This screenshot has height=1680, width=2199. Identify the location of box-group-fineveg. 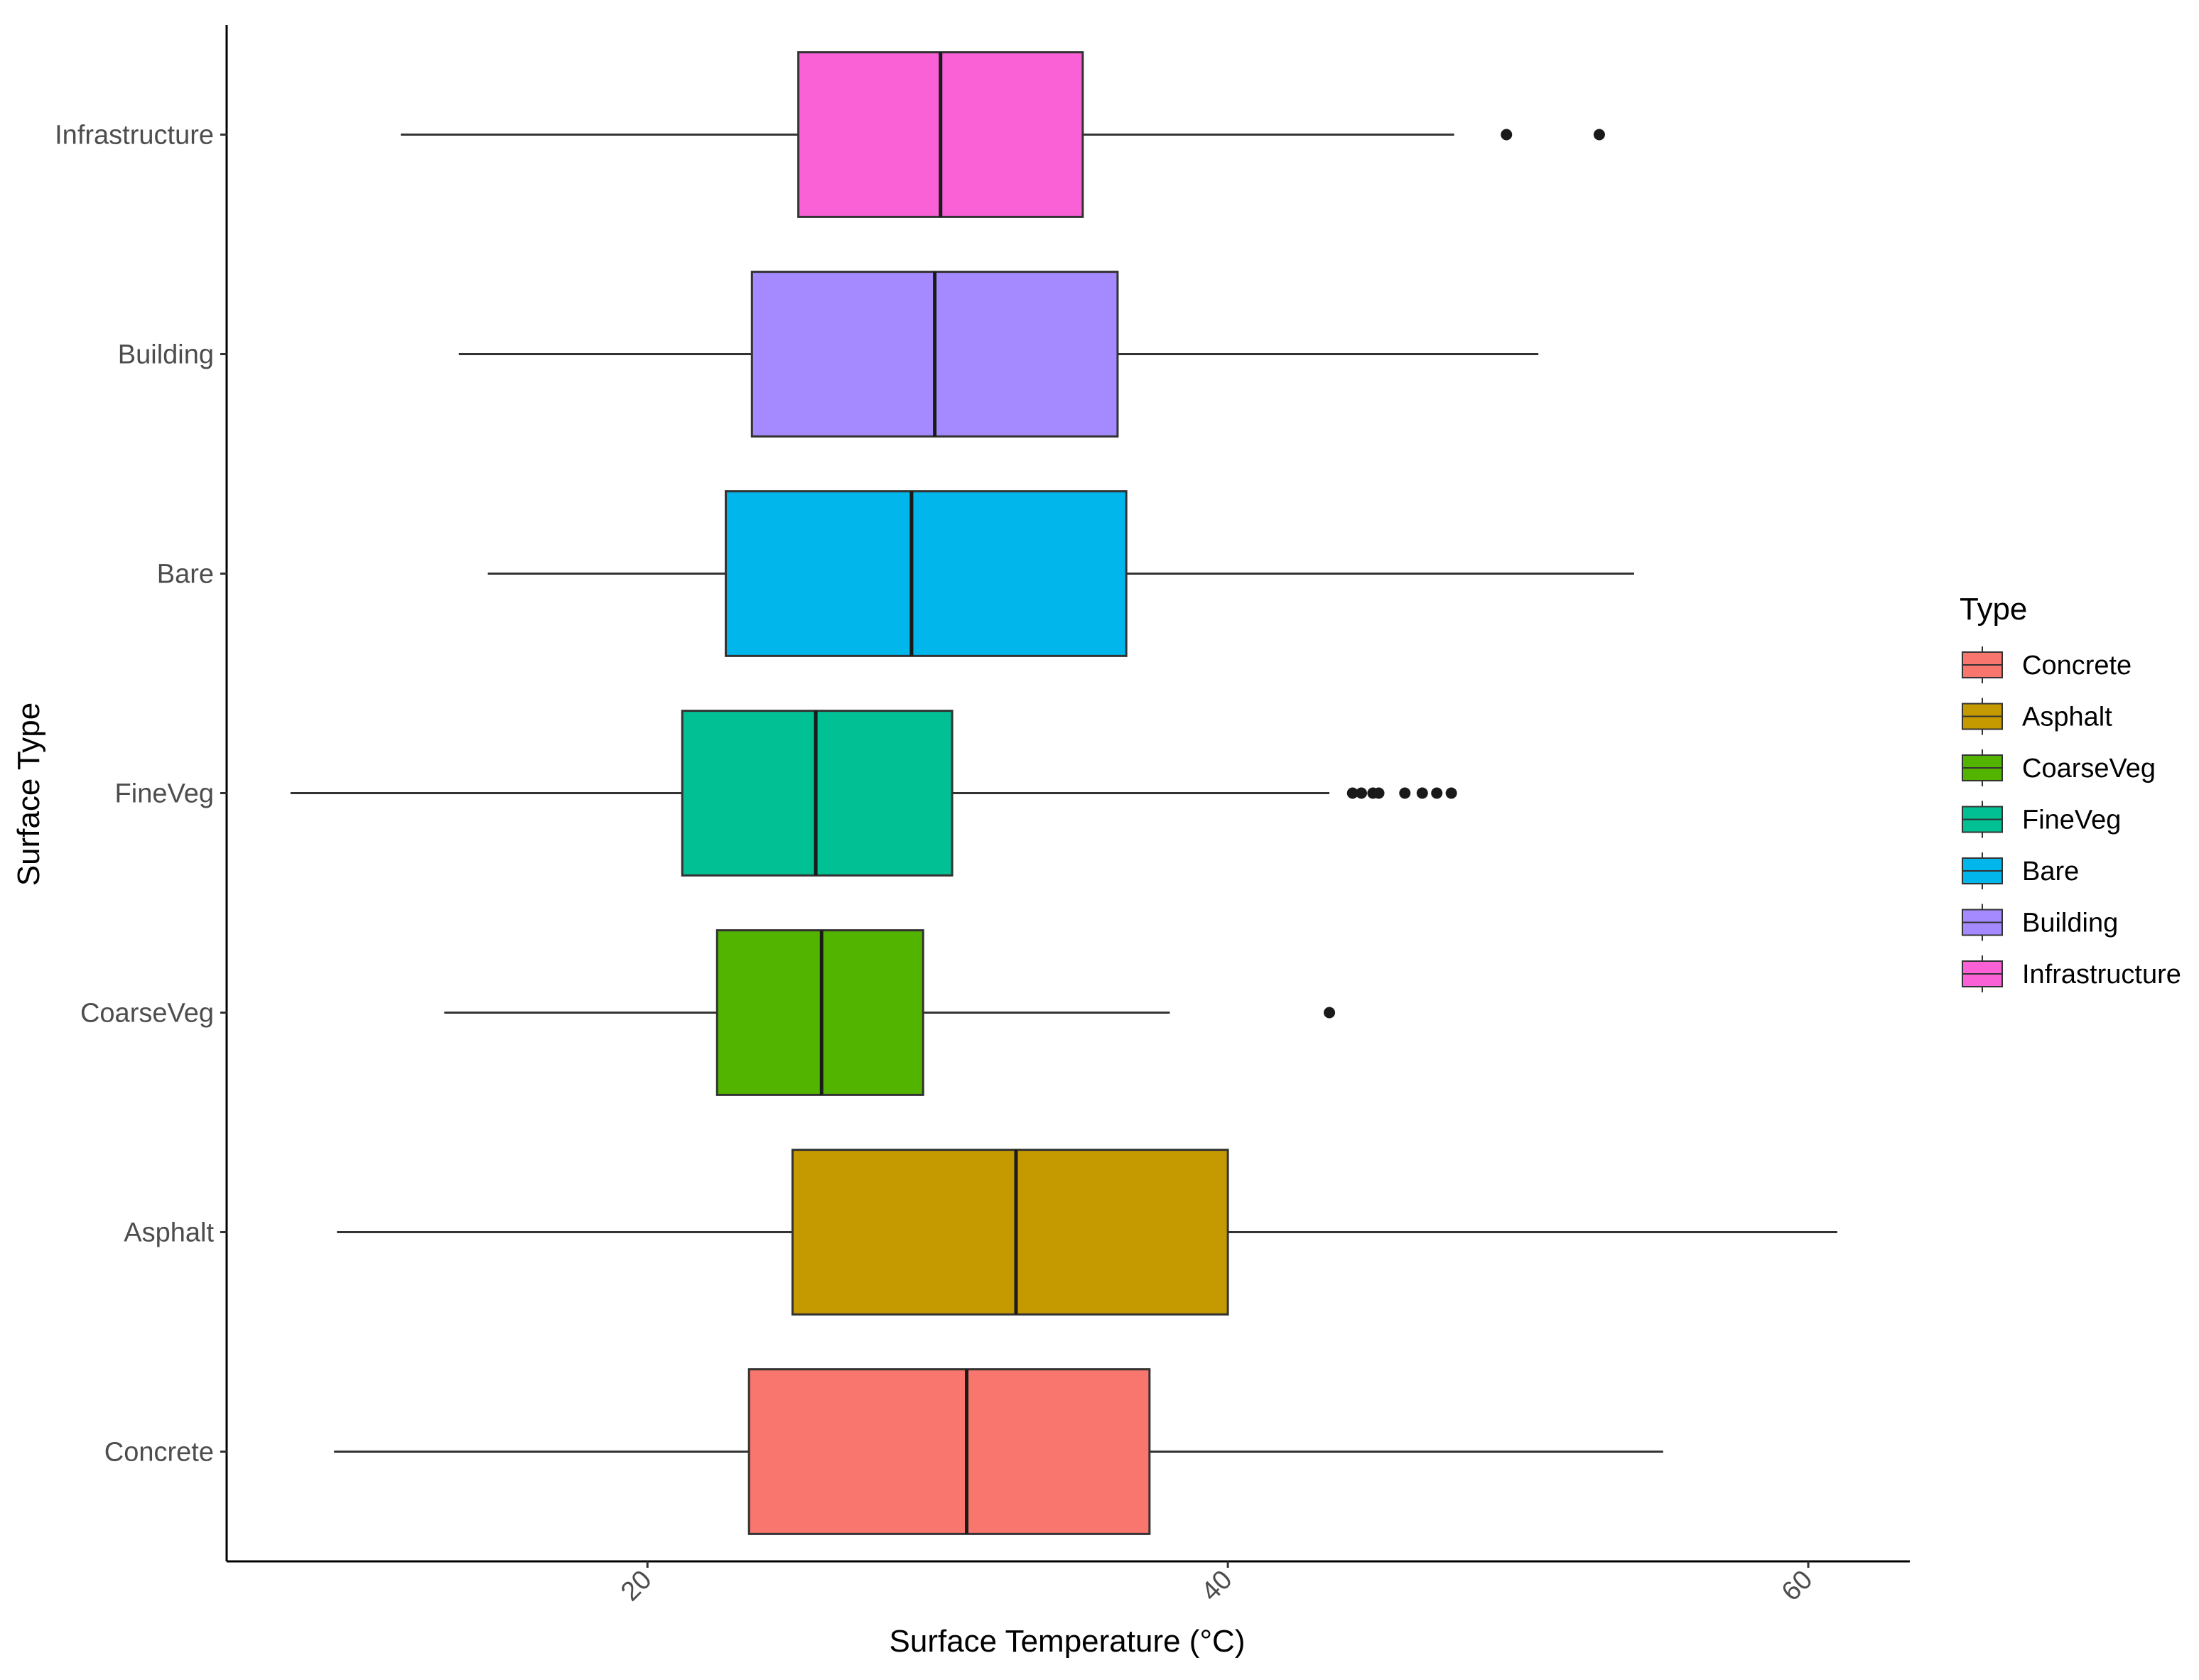
(873, 794).